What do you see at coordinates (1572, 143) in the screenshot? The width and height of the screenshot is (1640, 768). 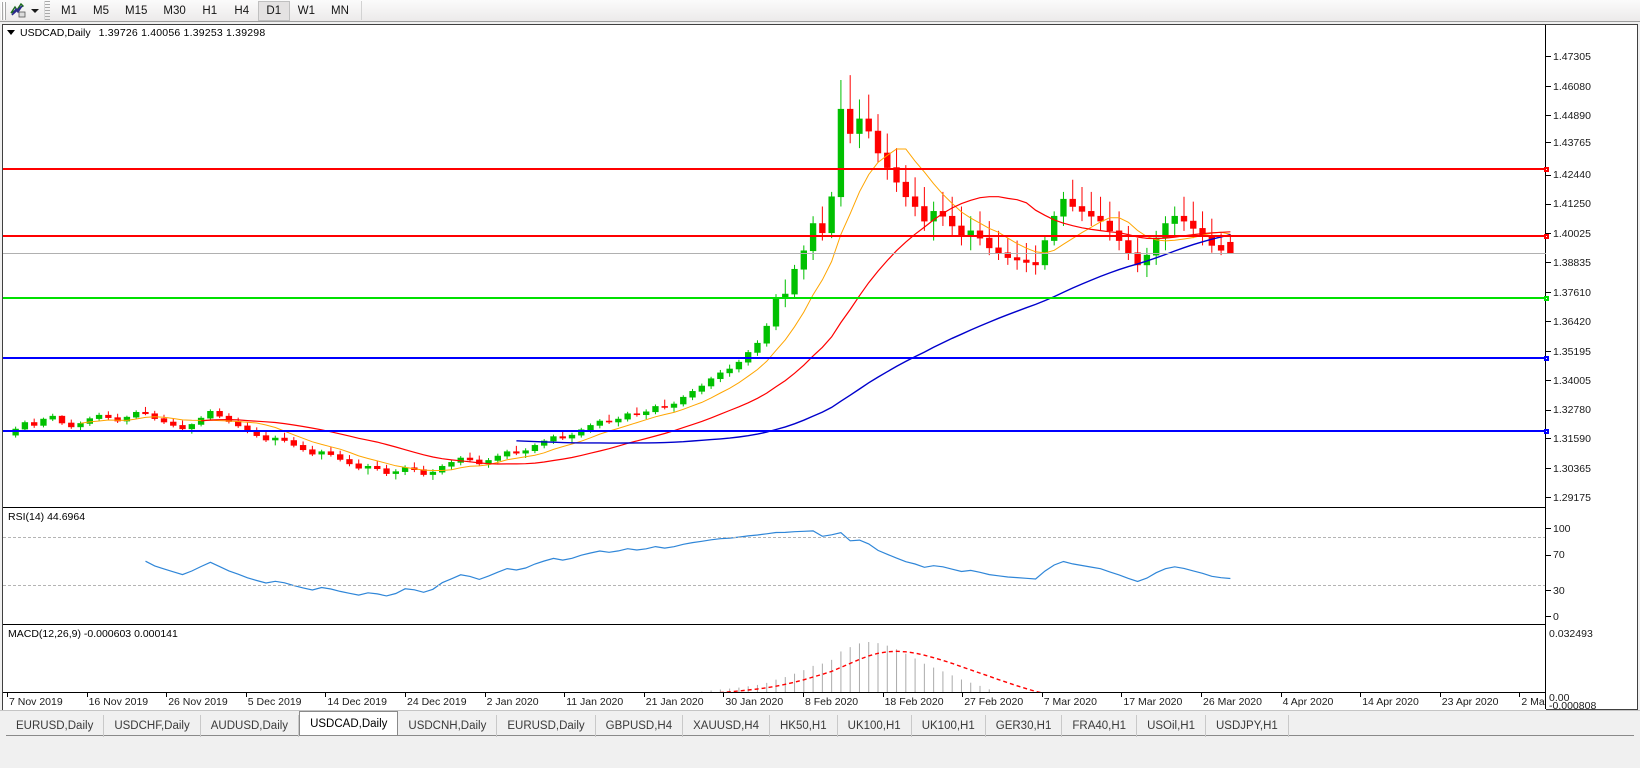 I see `price-tick-label: 1.43765` at bounding box center [1572, 143].